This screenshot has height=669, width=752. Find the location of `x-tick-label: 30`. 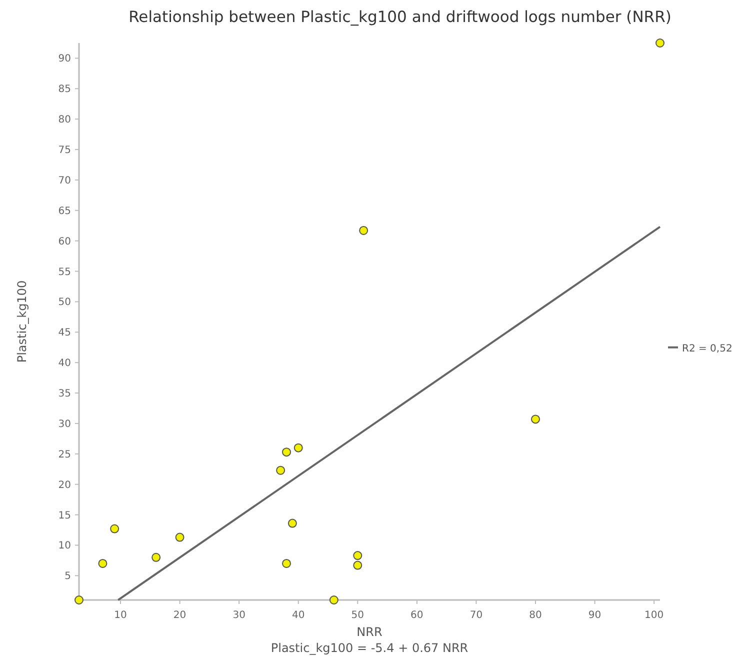

x-tick-label: 30 is located at coordinates (239, 615).